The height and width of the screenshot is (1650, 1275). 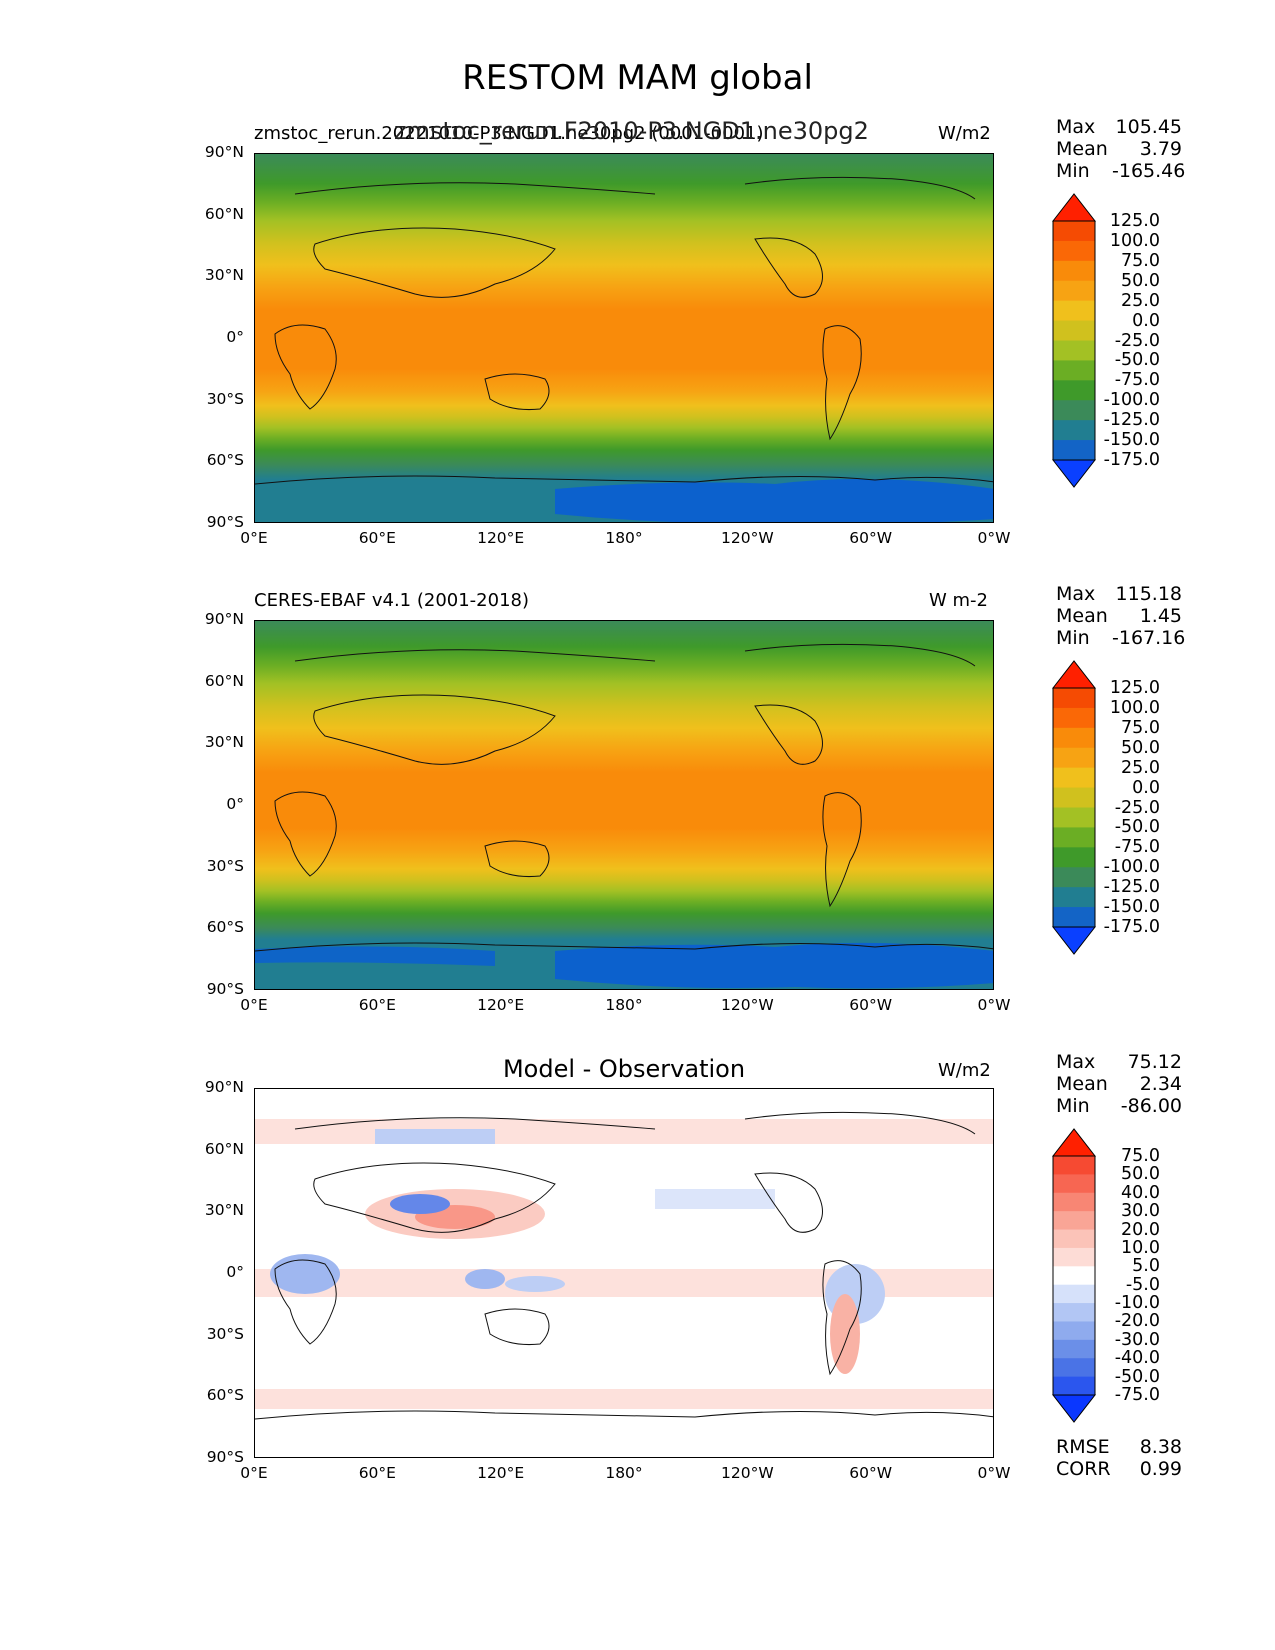 What do you see at coordinates (1073, 638) in the screenshot?
I see `panel-2-min-label: Min` at bounding box center [1073, 638].